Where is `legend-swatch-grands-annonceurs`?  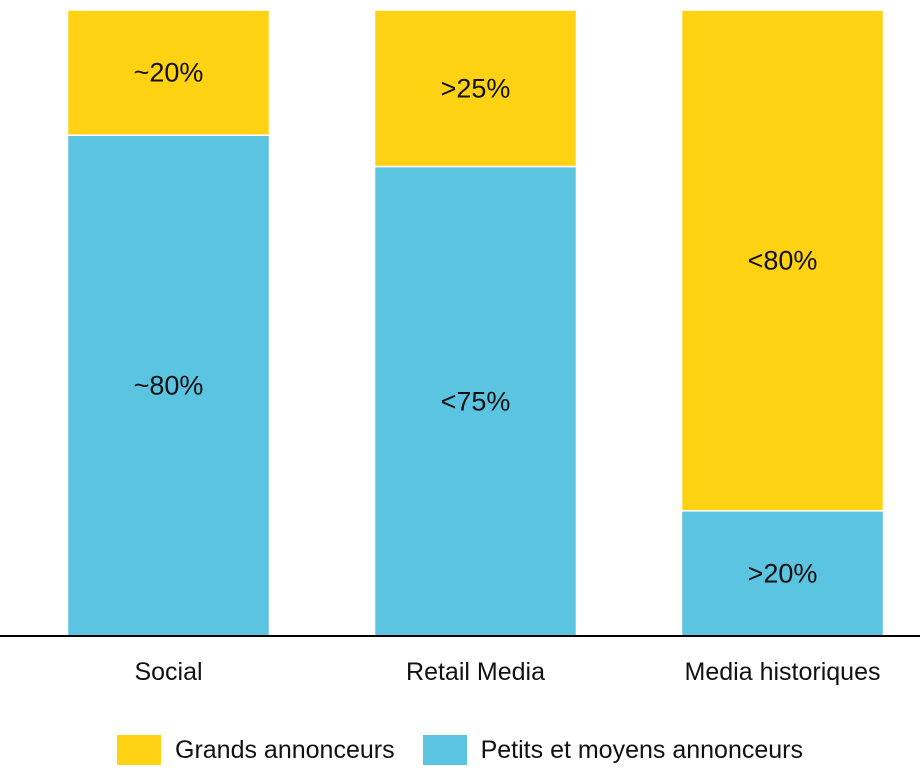 legend-swatch-grands-annonceurs is located at coordinates (139, 750).